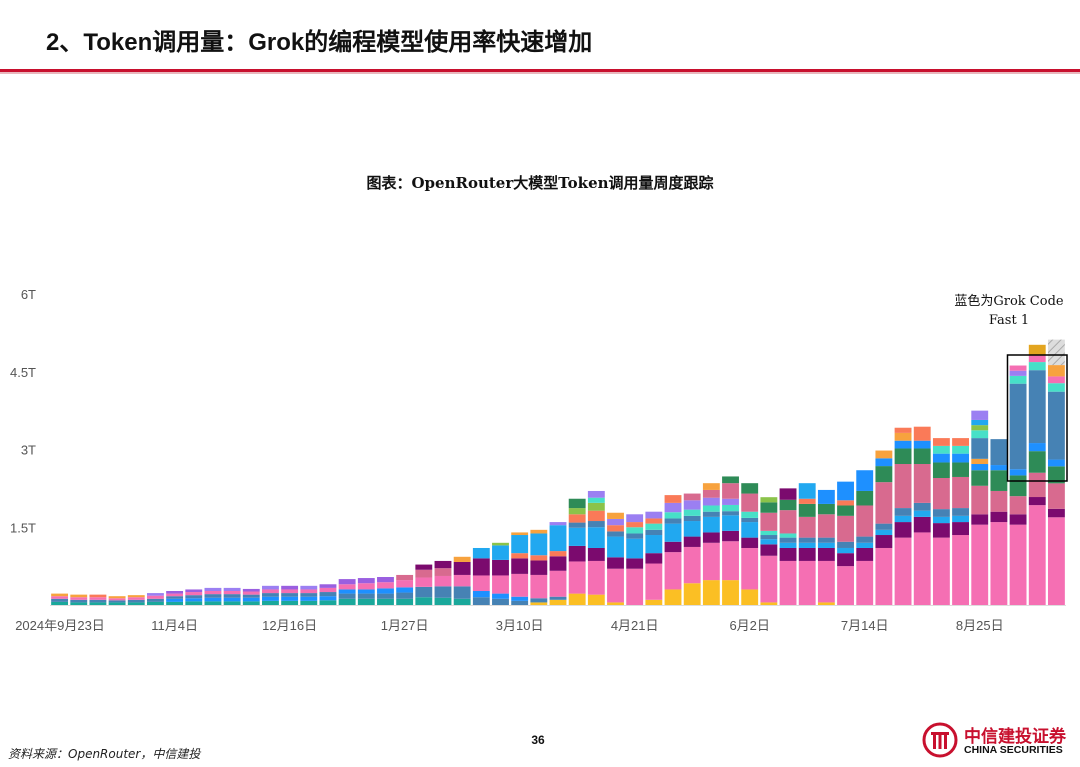 This screenshot has width=1080, height=767. I want to click on y-tick-label: 1.5T, so click(23, 527).